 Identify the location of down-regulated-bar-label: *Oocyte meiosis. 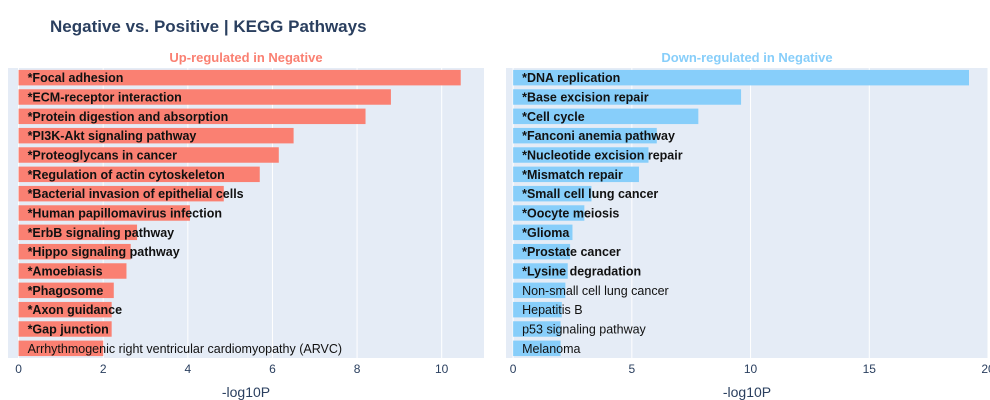
(570, 214).